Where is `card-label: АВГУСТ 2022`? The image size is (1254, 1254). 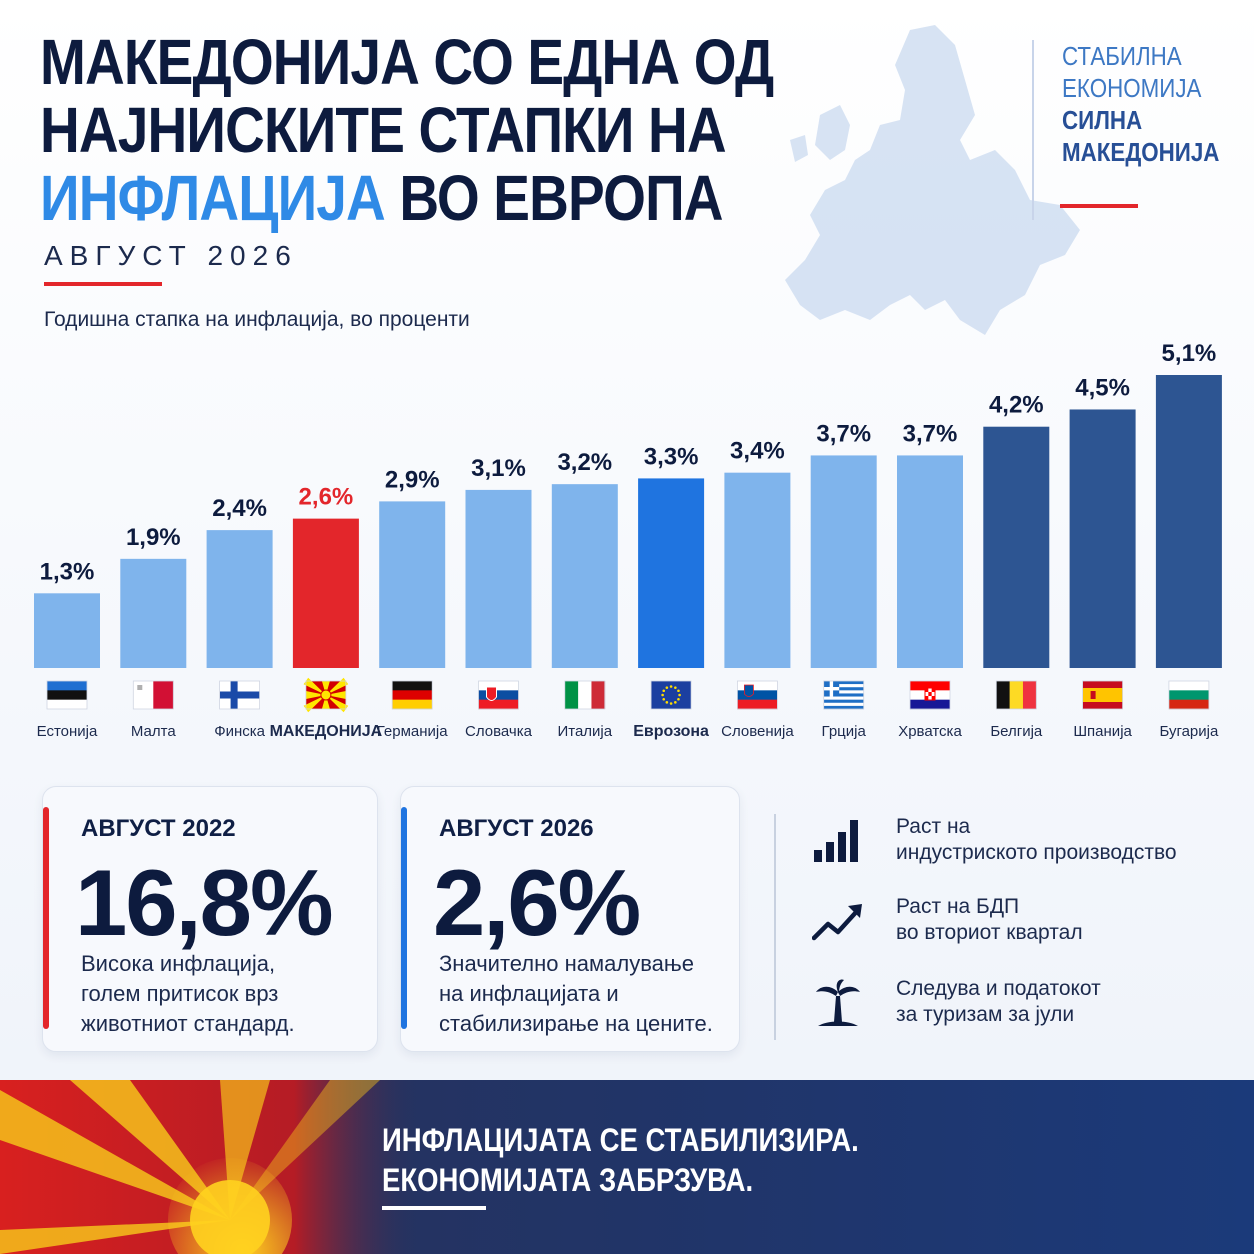
card-label: АВГУСТ 2022 is located at coordinates (158, 828).